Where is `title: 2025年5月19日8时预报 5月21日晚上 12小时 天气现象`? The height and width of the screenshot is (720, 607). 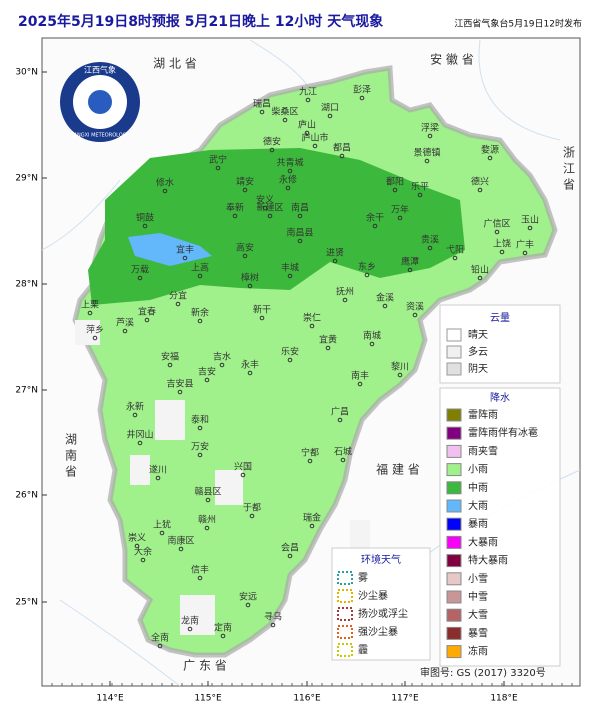 title: 2025年5月19日8时预报 5月21日晚上 12小时 天气现象 is located at coordinates (200, 21).